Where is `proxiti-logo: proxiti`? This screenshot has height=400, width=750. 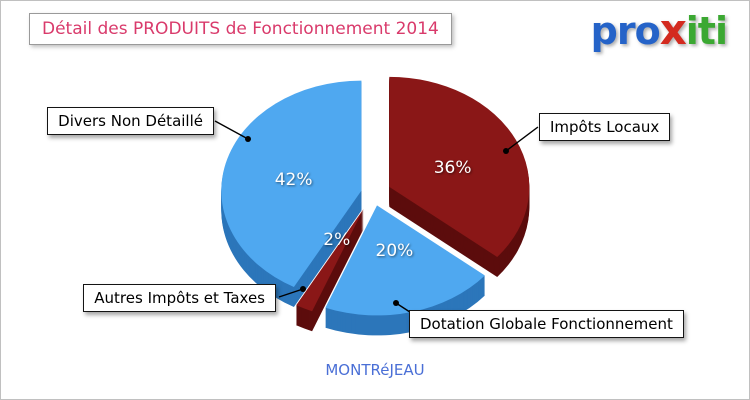 proxiti-logo: proxiti is located at coordinates (659, 29).